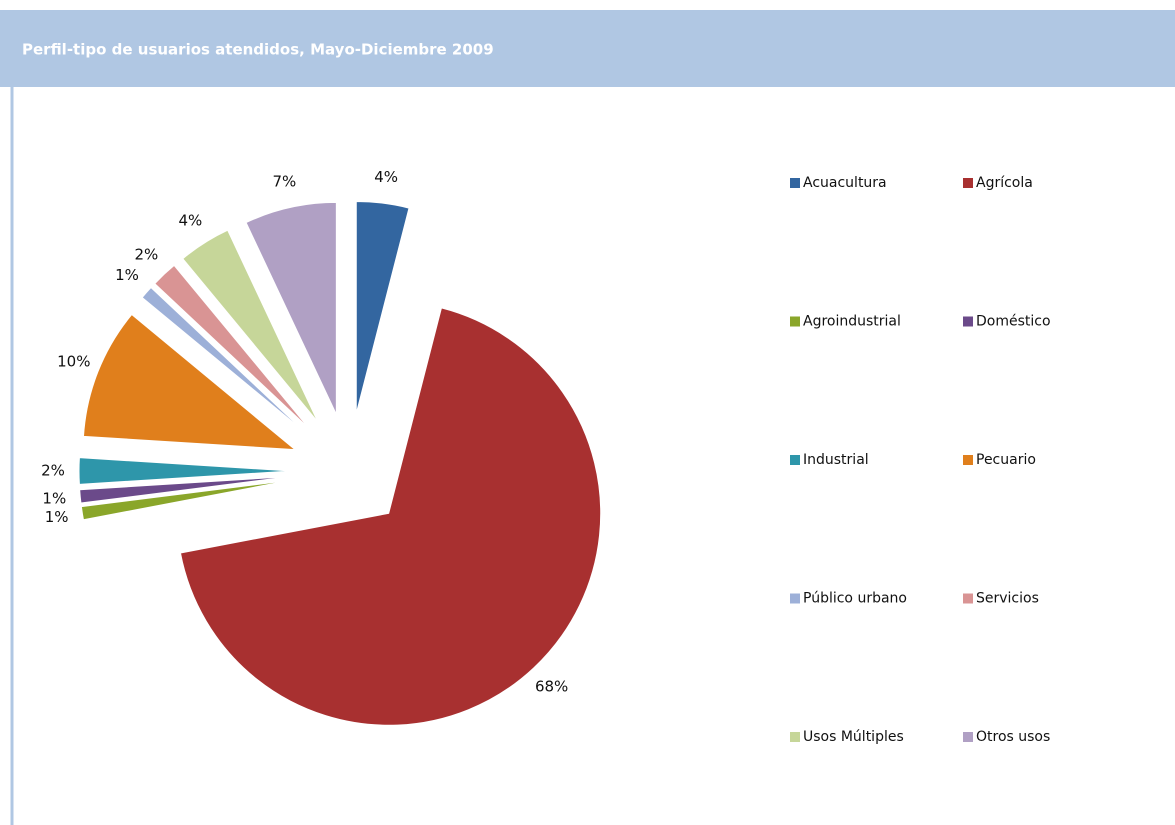 The height and width of the screenshot is (825, 1175). What do you see at coordinates (1013, 322) in the screenshot?
I see `legend-label: Doméstico` at bounding box center [1013, 322].